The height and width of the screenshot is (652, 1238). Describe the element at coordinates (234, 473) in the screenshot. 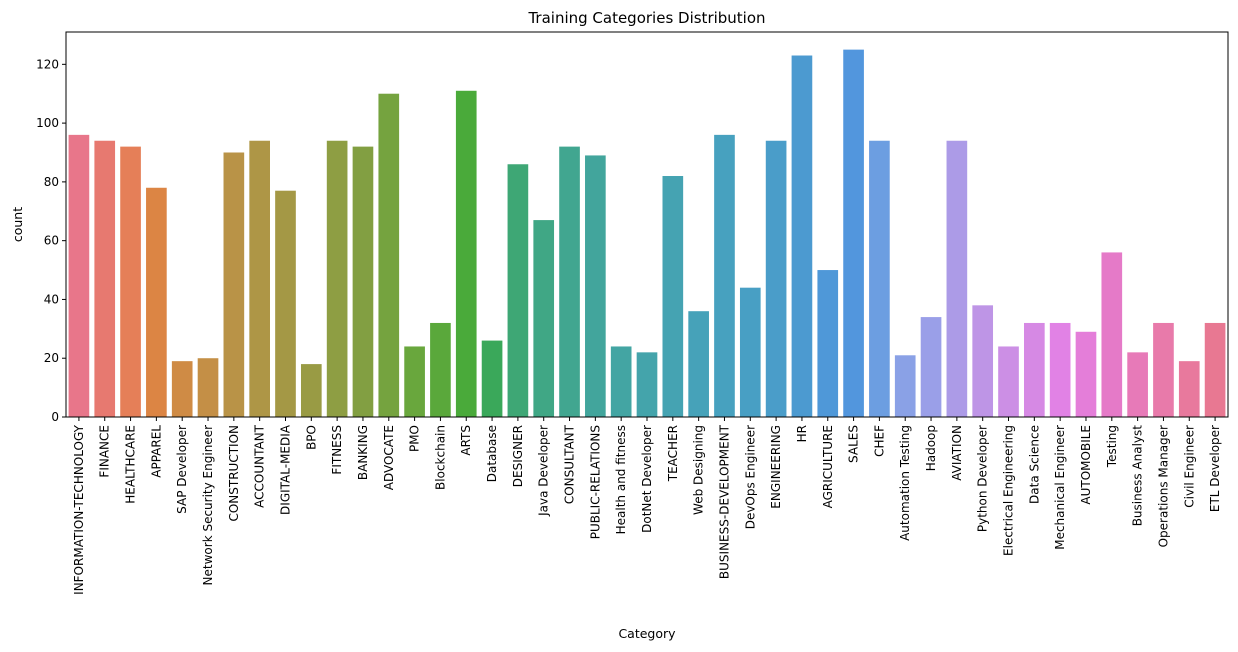

I see `x-tick-label: CONSTRUCTION` at that location.